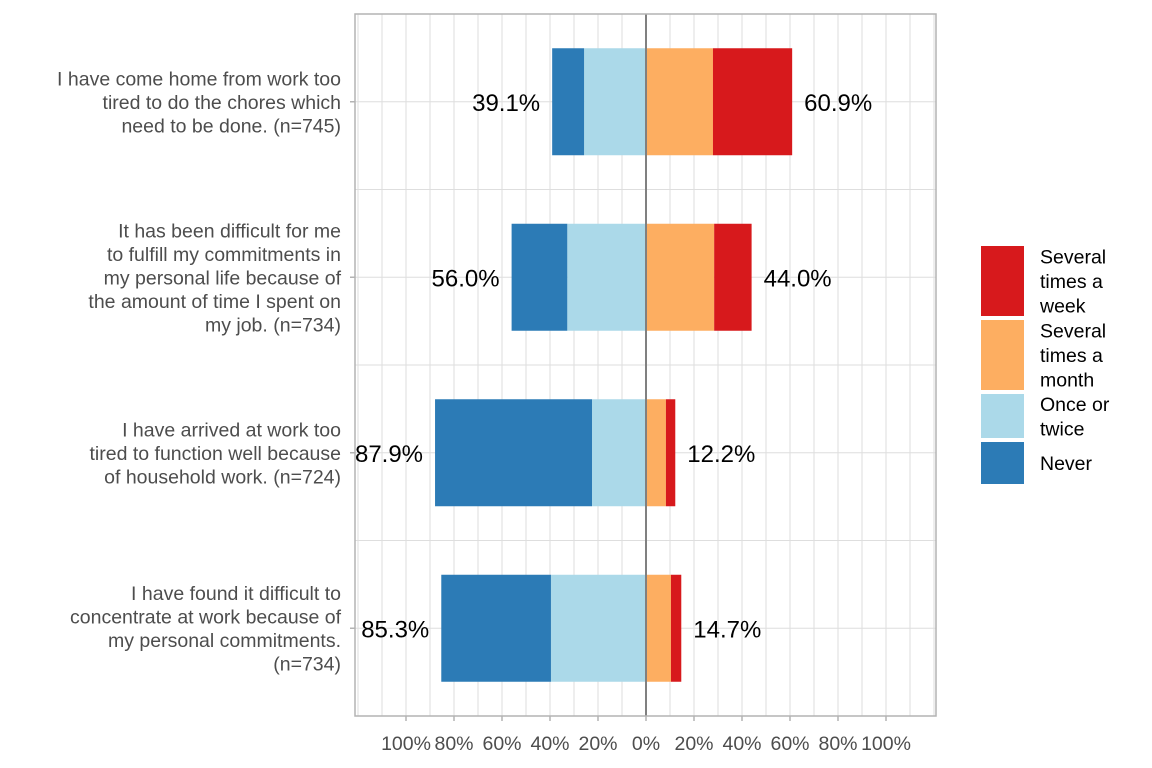 This screenshot has height=768, width=1152. I want to click on data-label-right-total: 60.9%, so click(838, 103).